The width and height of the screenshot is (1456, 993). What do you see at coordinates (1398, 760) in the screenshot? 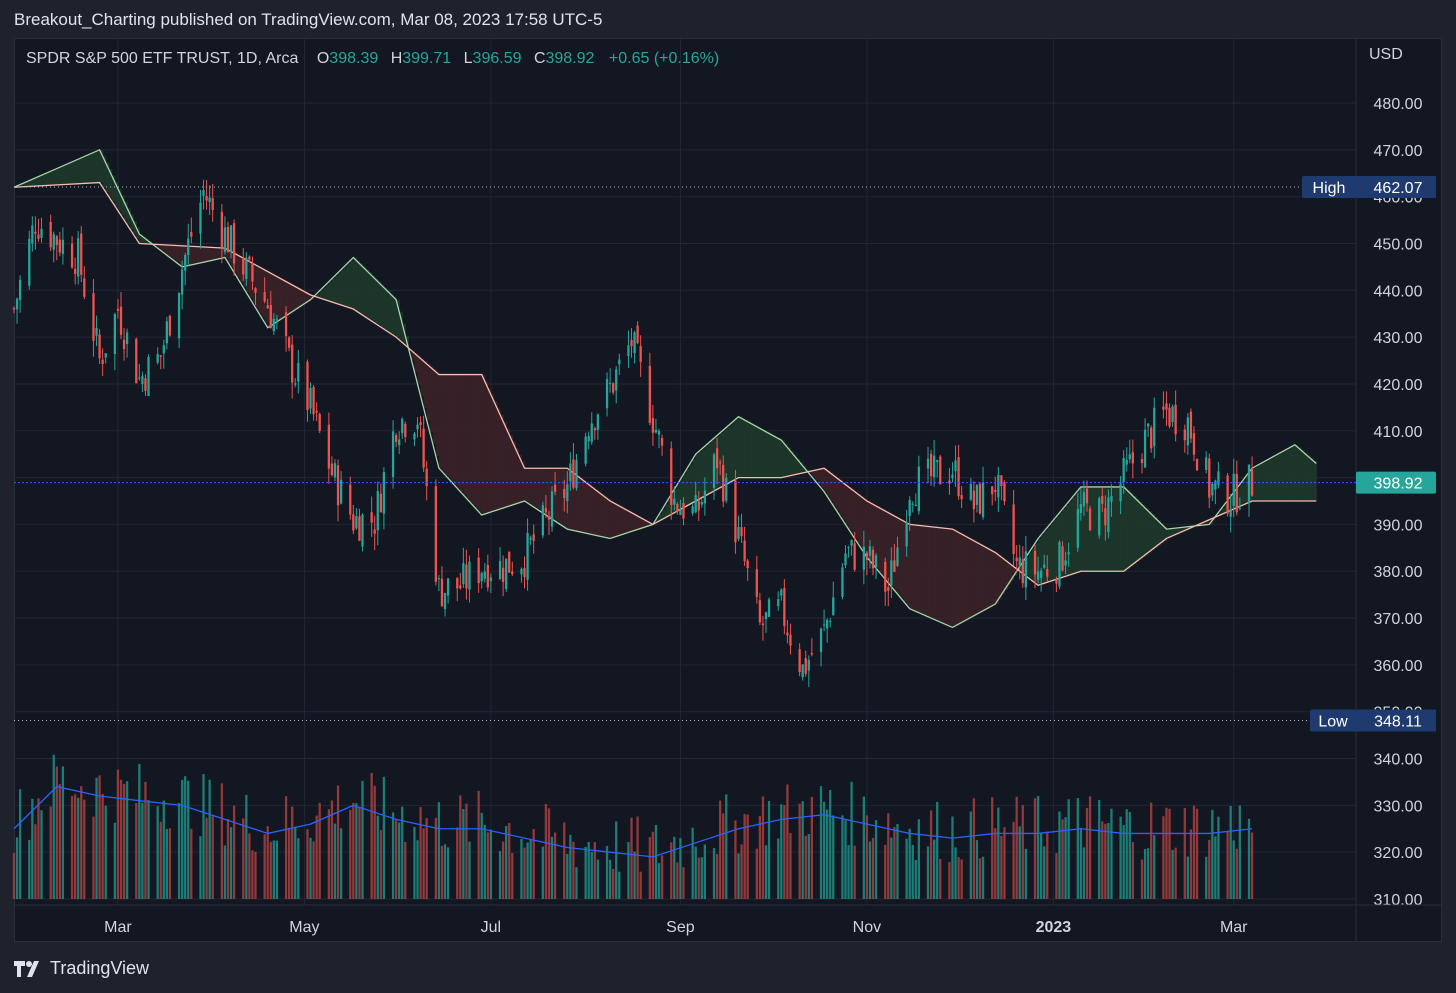
I see `y-tick-label: 340.00` at bounding box center [1398, 760].